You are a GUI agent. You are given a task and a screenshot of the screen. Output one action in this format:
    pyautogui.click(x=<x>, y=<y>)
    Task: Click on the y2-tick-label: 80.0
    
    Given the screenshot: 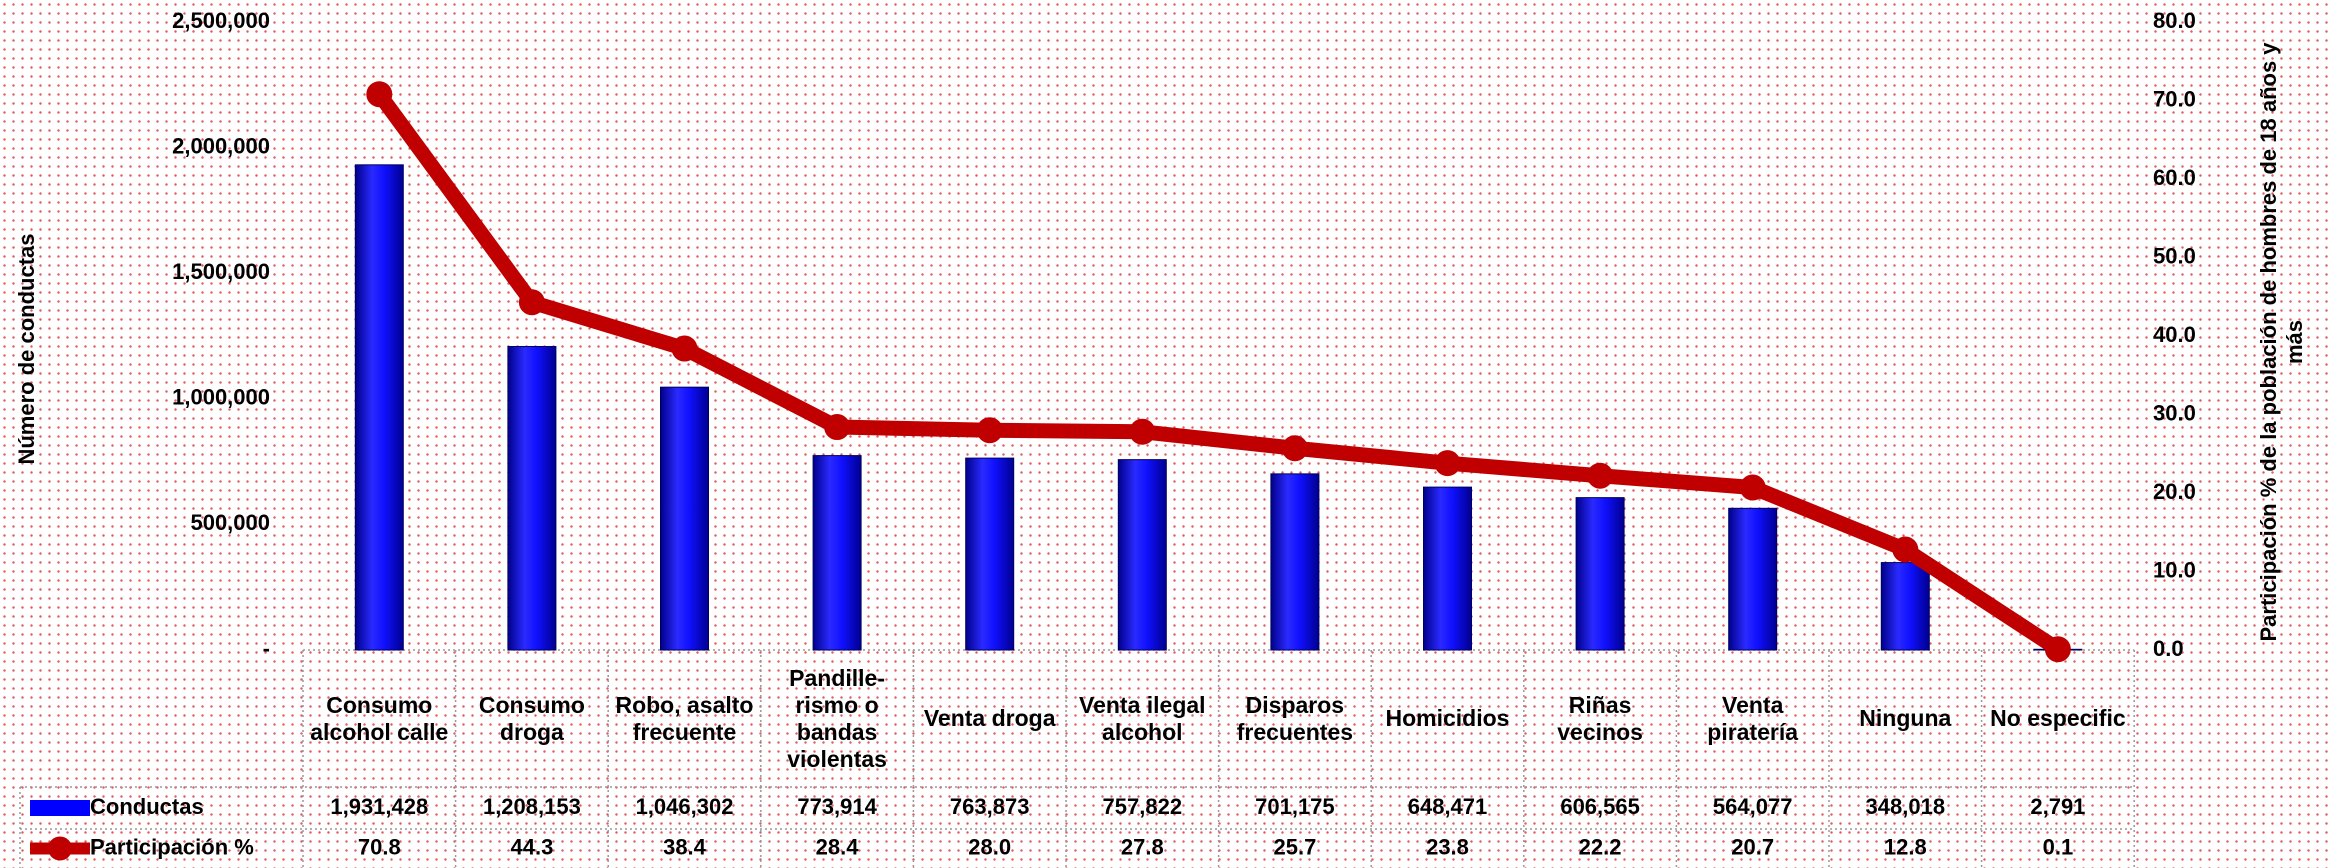 What is the action you would take?
    pyautogui.click(x=2174, y=20)
    